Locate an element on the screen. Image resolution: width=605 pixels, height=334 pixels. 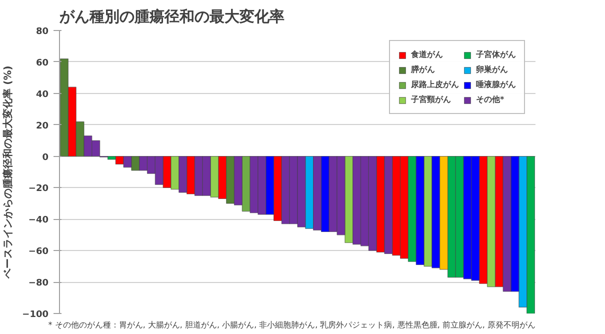
legend-label: 唾液腺がん is located at coordinates (496, 84).